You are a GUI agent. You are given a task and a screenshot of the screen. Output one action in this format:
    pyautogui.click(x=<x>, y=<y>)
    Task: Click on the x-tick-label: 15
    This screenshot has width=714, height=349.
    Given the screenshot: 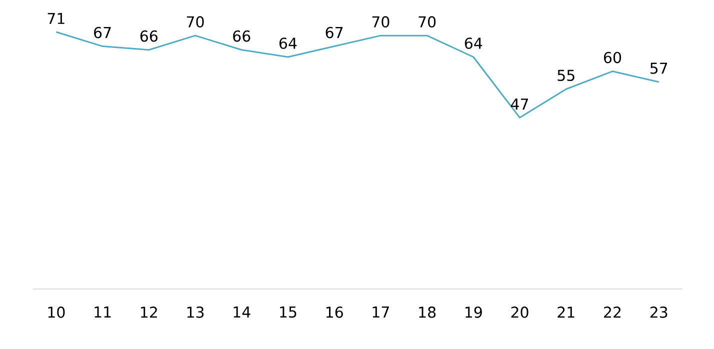 What is the action you would take?
    pyautogui.click(x=288, y=312)
    